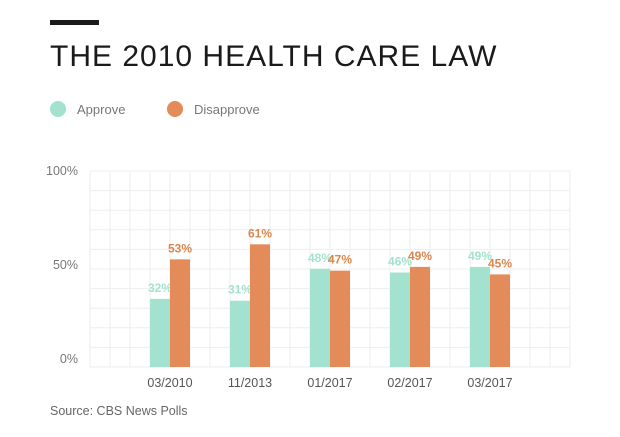  Describe the element at coordinates (489, 383) in the screenshot. I see `x-tick-label: 03/2017` at that location.